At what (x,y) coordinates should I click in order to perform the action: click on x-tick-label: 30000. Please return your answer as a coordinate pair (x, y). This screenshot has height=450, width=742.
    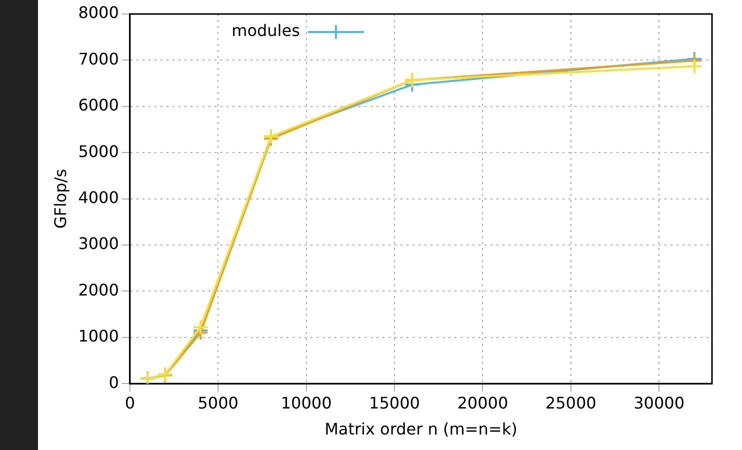
    Looking at the image, I should click on (659, 402).